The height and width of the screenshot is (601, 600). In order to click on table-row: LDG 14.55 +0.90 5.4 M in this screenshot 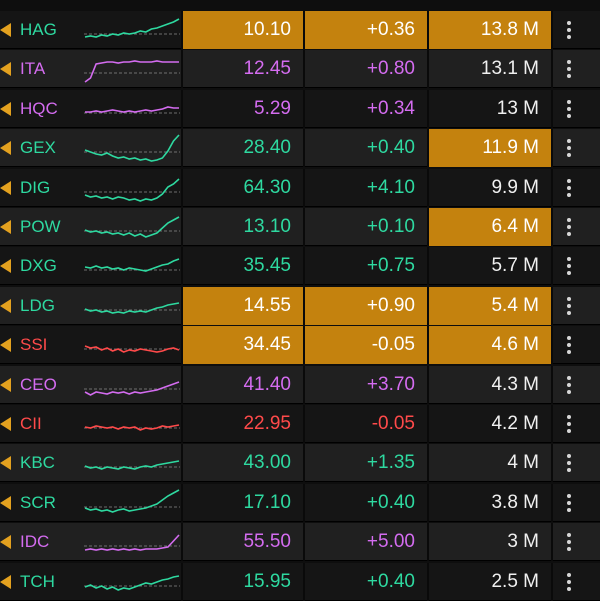, I will do `click(300, 305)`.